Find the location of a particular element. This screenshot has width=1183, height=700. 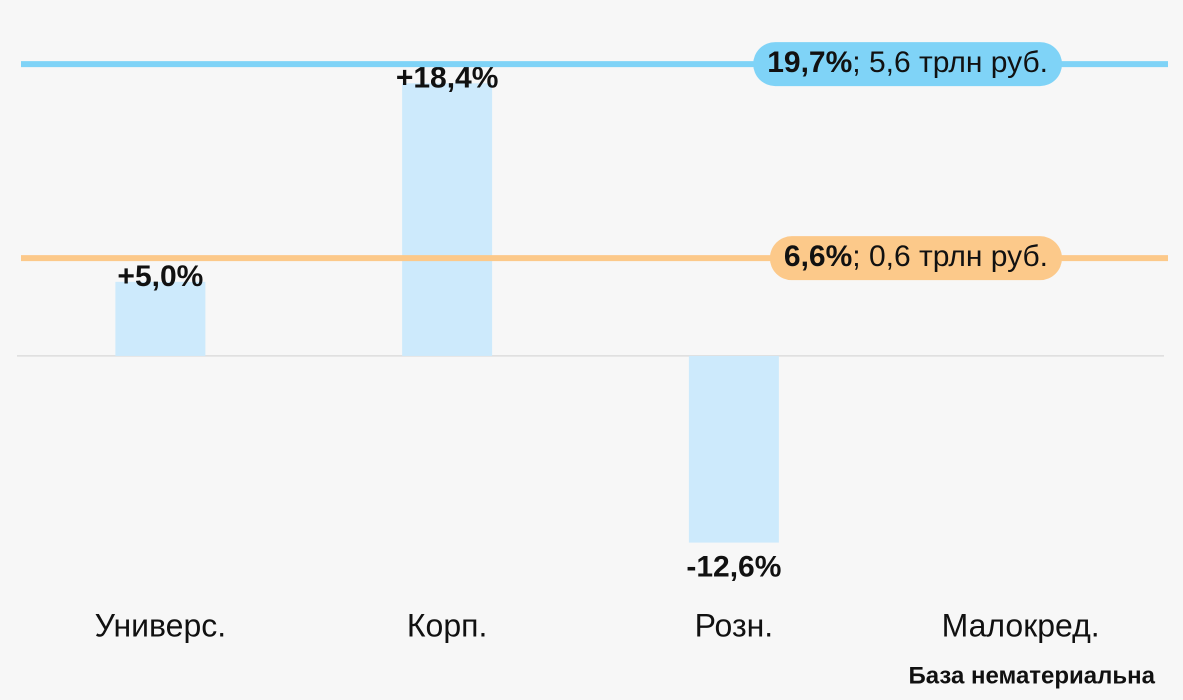

reference-note: ; 0,6 трлн руб. is located at coordinates (950, 256).